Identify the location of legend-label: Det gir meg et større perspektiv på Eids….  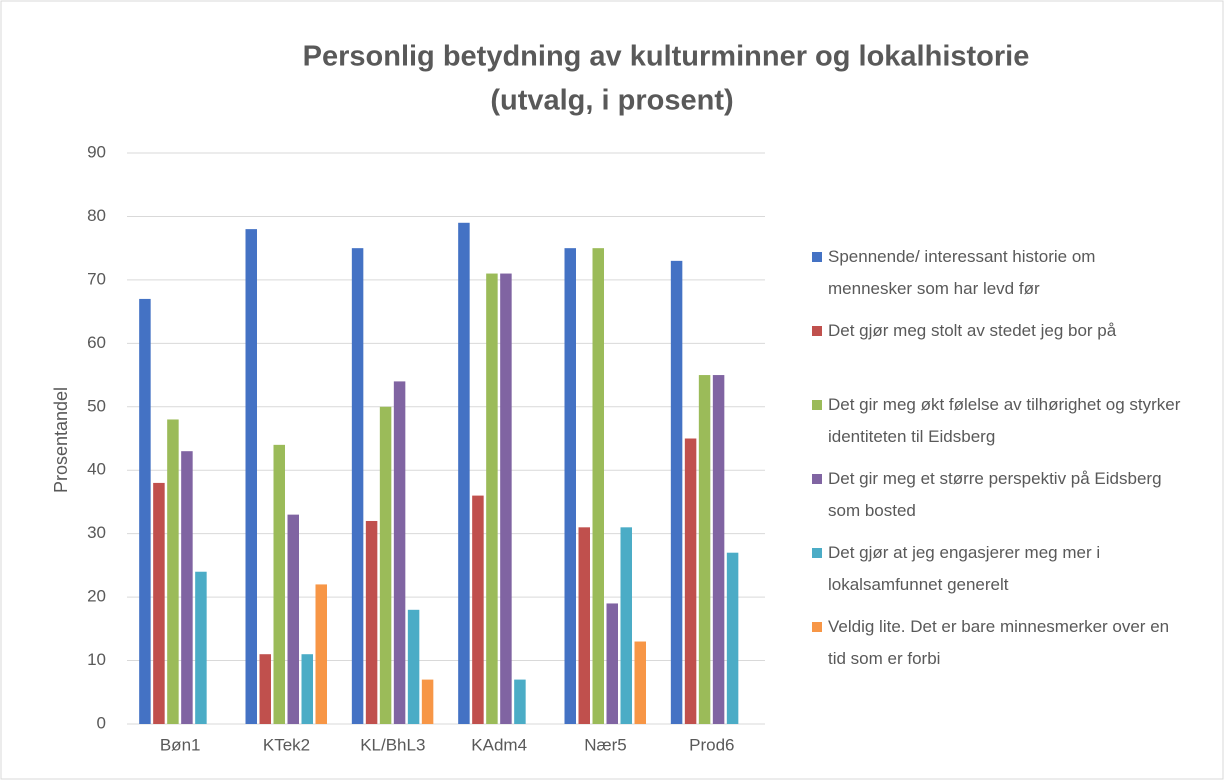
(995, 494).